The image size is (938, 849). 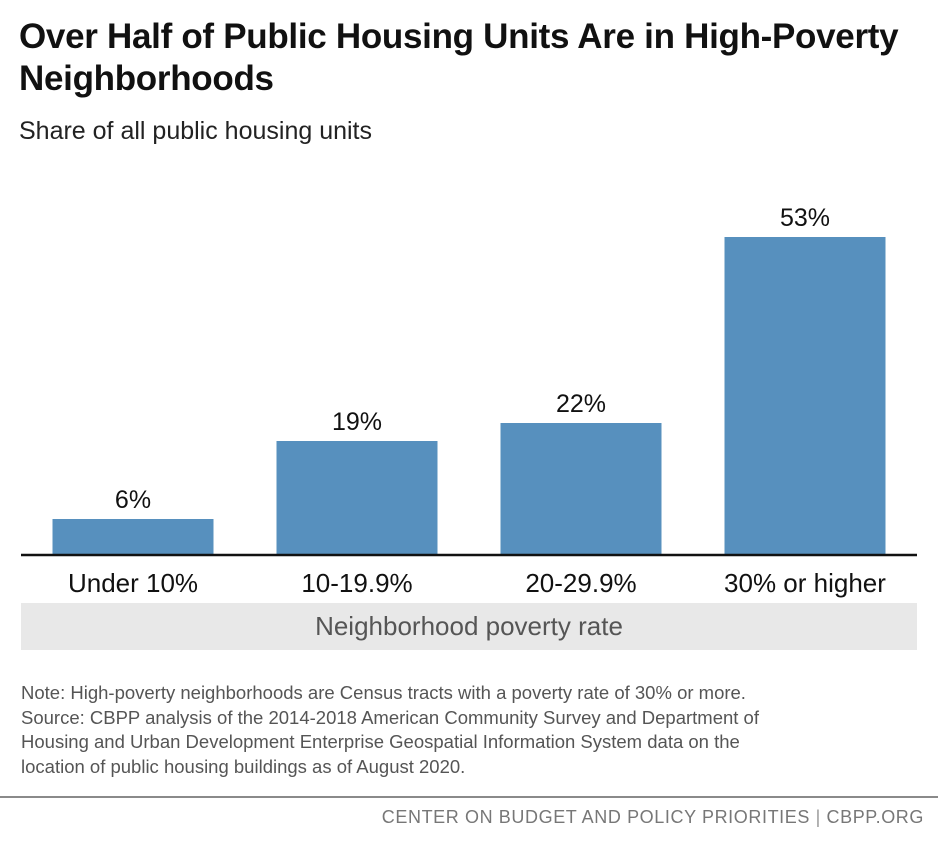 I want to click on footer-site: CBPP.ORG, so click(x=875, y=817).